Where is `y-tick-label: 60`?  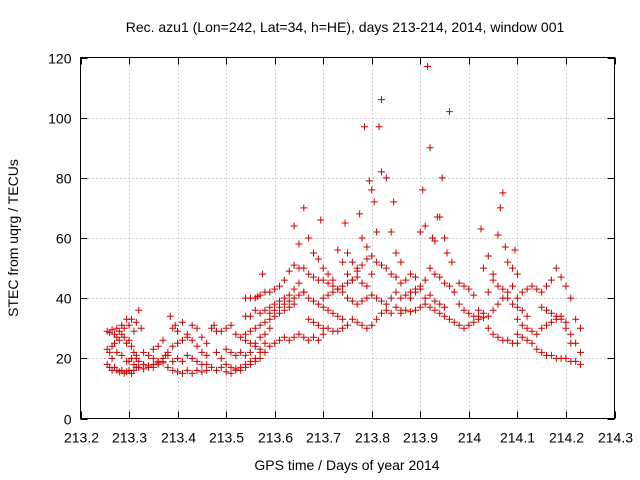 y-tick-label: 60 is located at coordinates (64, 239).